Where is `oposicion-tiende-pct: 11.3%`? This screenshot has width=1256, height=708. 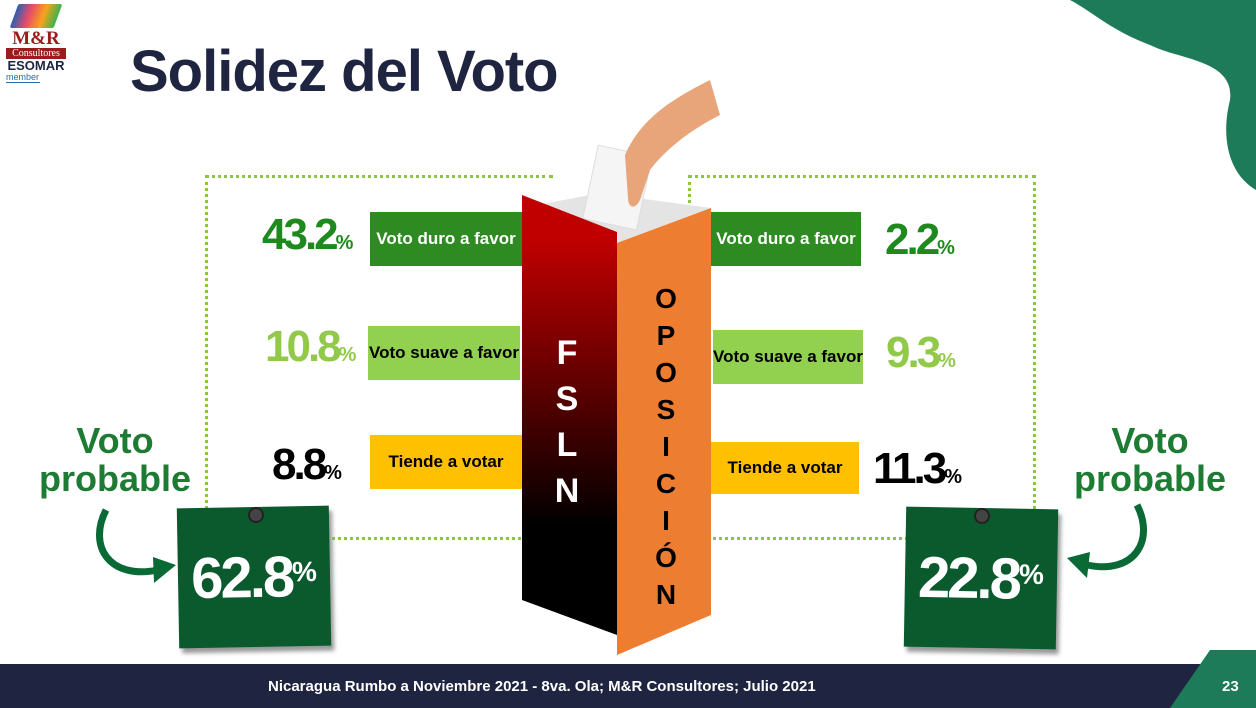
oposicion-tiende-pct: 11.3% is located at coordinates (918, 468).